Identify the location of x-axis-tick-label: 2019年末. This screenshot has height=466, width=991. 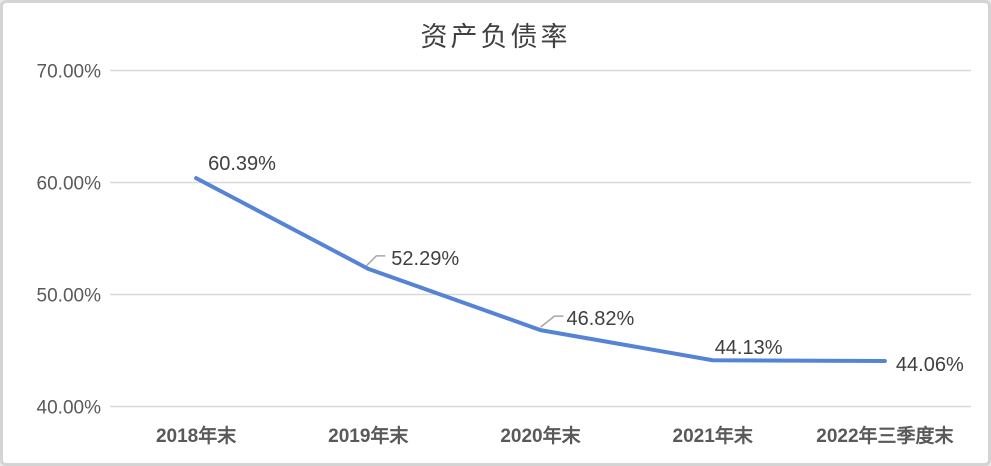
(368, 435).